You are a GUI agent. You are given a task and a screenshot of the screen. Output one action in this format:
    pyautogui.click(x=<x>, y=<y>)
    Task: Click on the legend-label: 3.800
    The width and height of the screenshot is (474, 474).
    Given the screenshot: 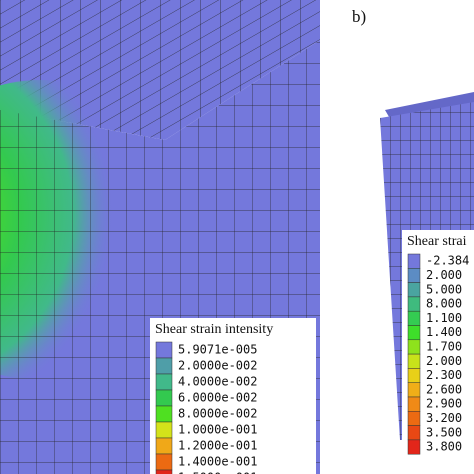 What is the action you would take?
    pyautogui.click(x=444, y=447)
    